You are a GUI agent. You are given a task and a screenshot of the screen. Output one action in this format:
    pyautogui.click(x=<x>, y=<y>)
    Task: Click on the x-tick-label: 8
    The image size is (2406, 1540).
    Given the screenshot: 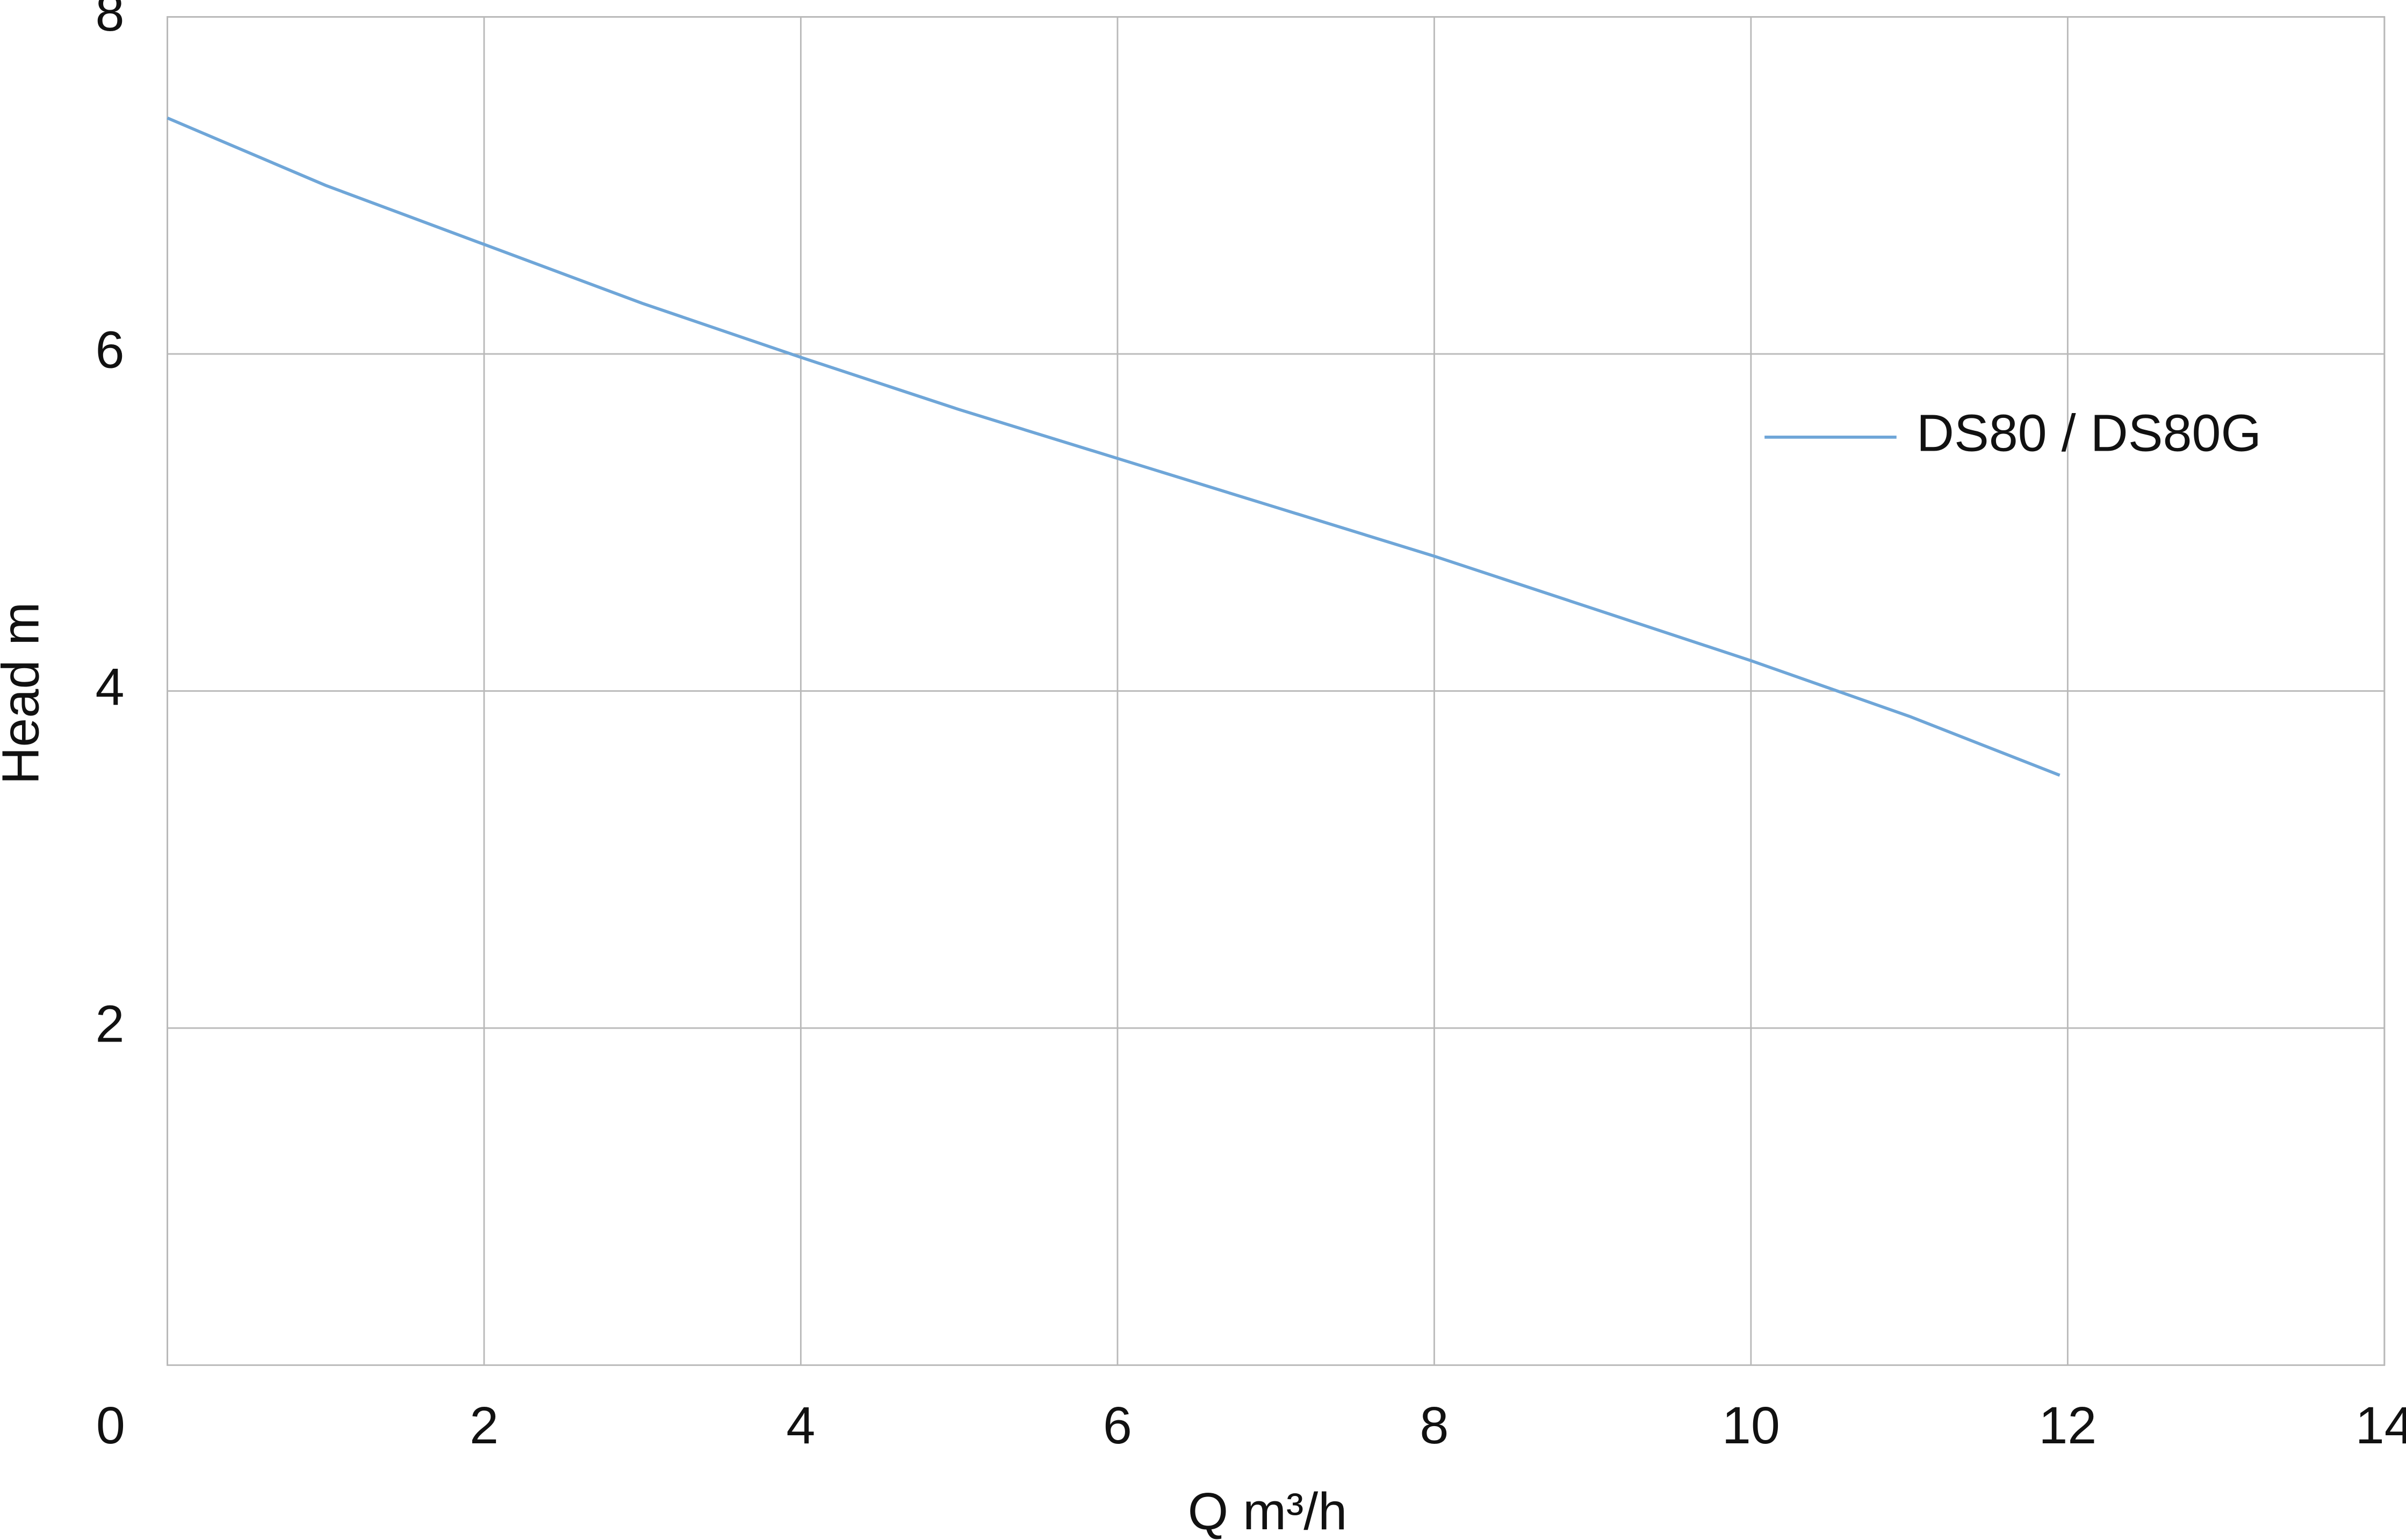 What is the action you would take?
    pyautogui.click(x=1434, y=1425)
    